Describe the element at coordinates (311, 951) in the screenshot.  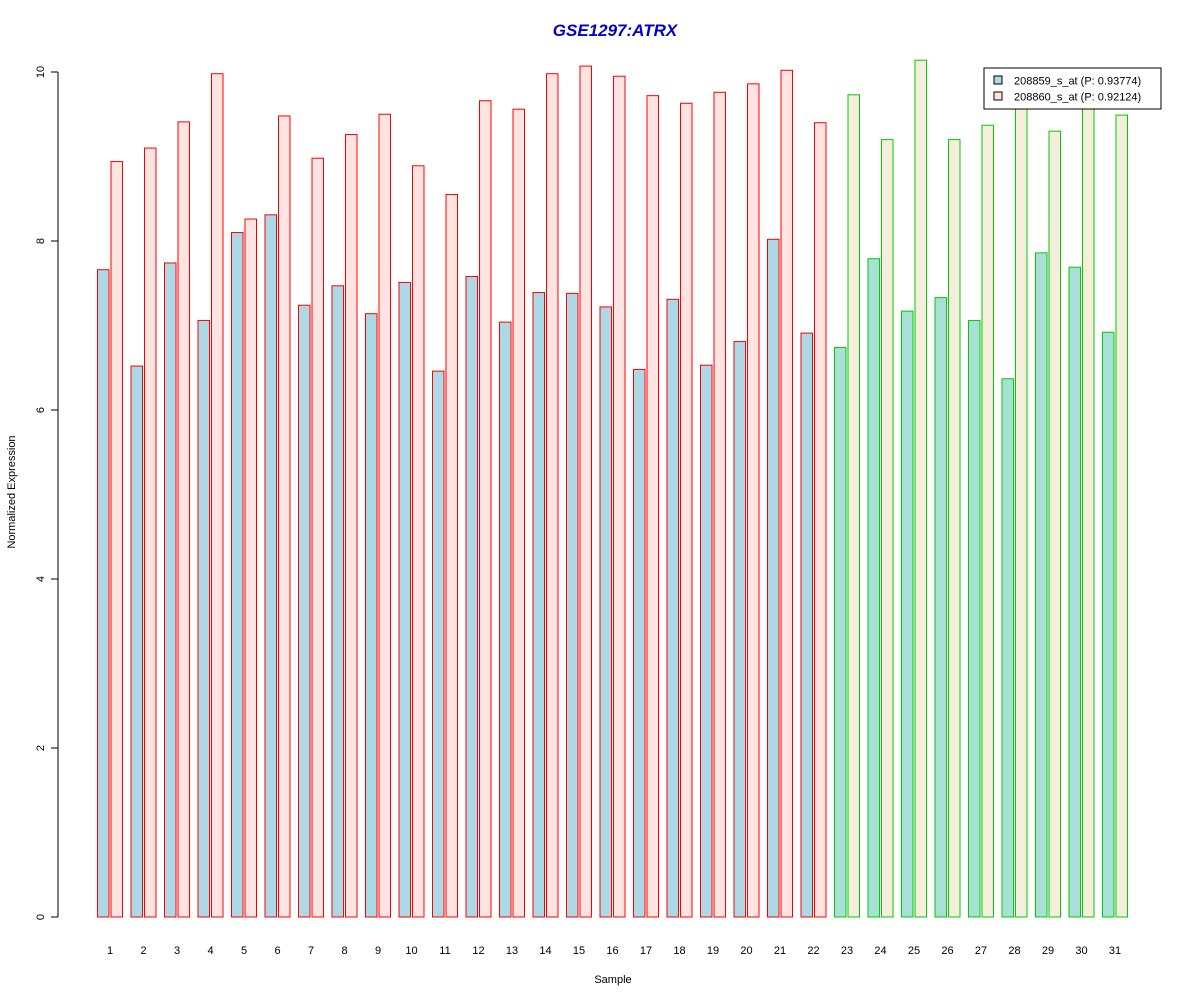
I see `x-tick-label: 7` at that location.